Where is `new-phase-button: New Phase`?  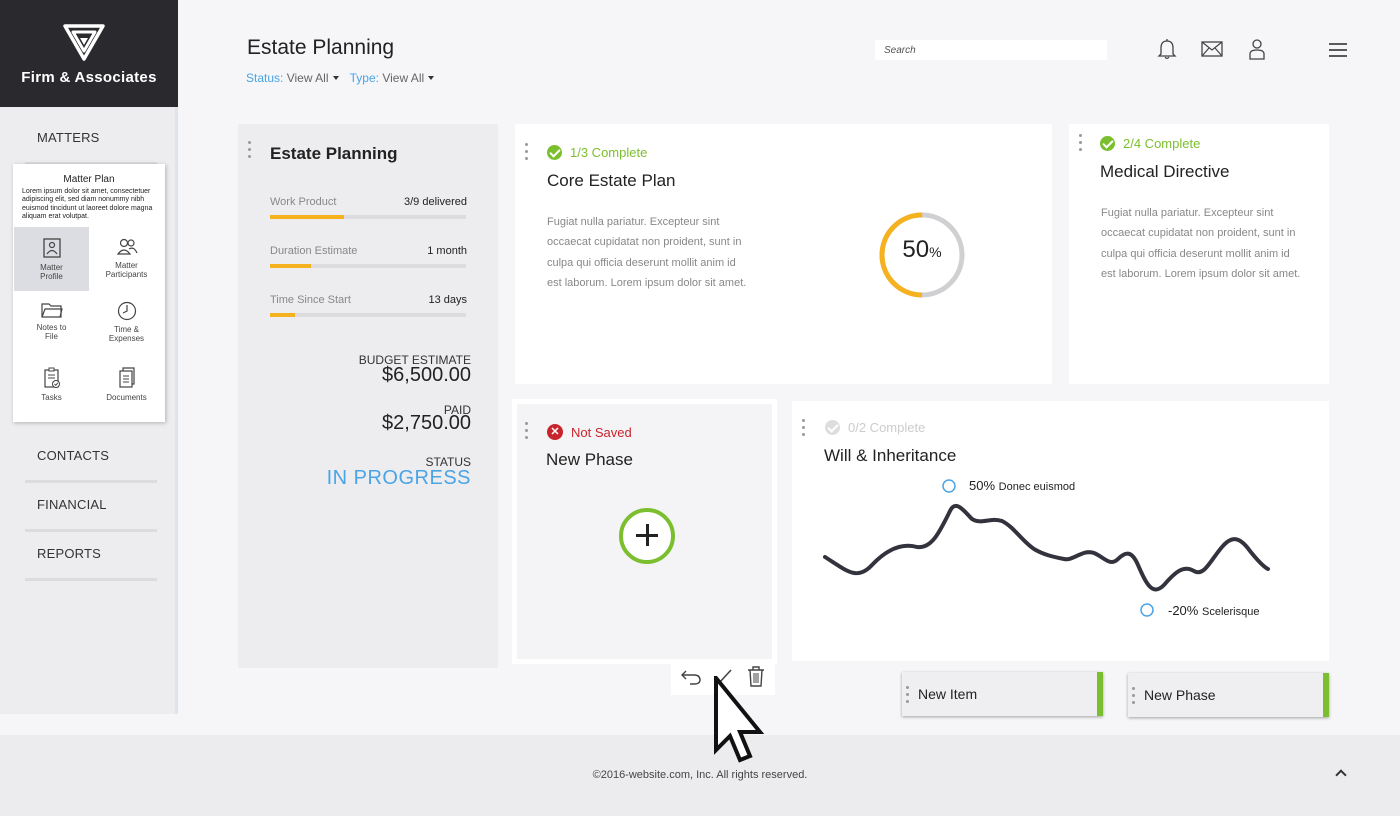
new-phase-button: New Phase is located at coordinates (1228, 695).